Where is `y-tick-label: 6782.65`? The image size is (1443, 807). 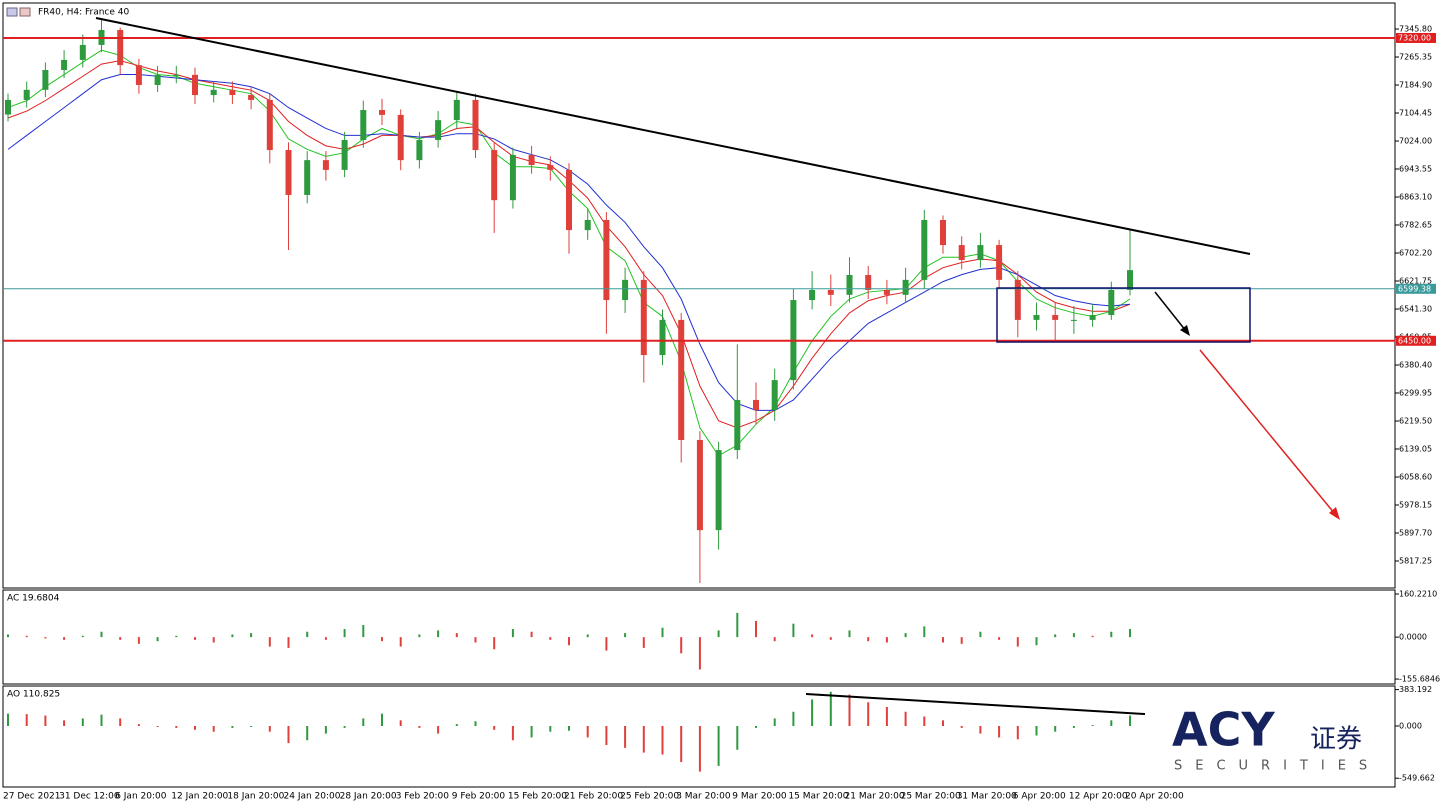 y-tick-label: 6782.65 is located at coordinates (1415, 225).